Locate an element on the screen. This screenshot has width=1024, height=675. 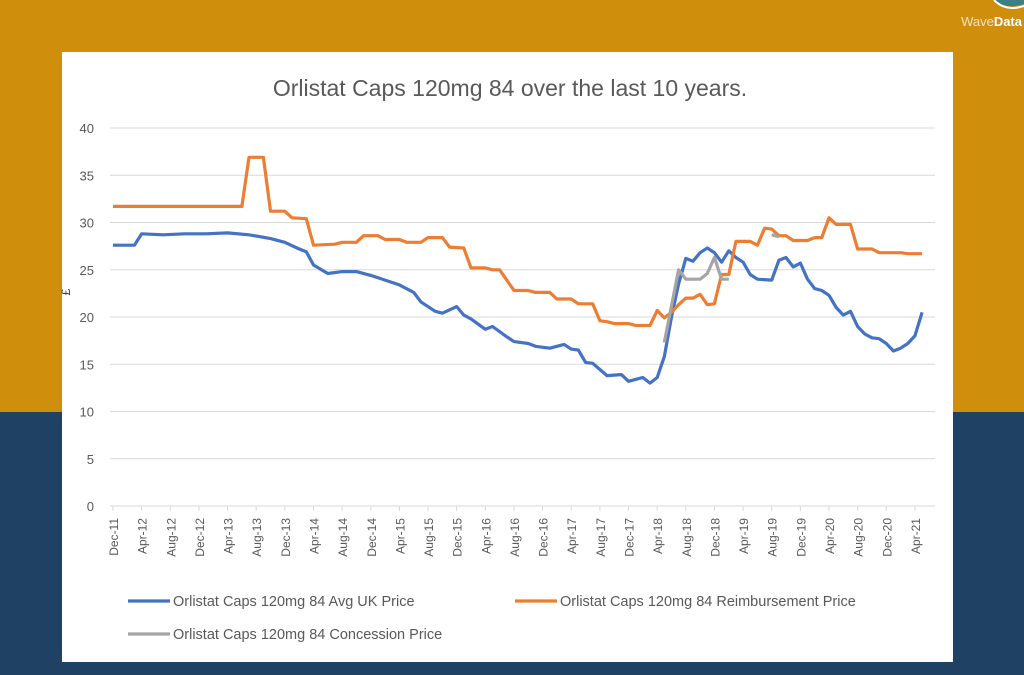
legend-label: Orlistat Caps 120mg 84 Avg UK Price is located at coordinates (294, 602).